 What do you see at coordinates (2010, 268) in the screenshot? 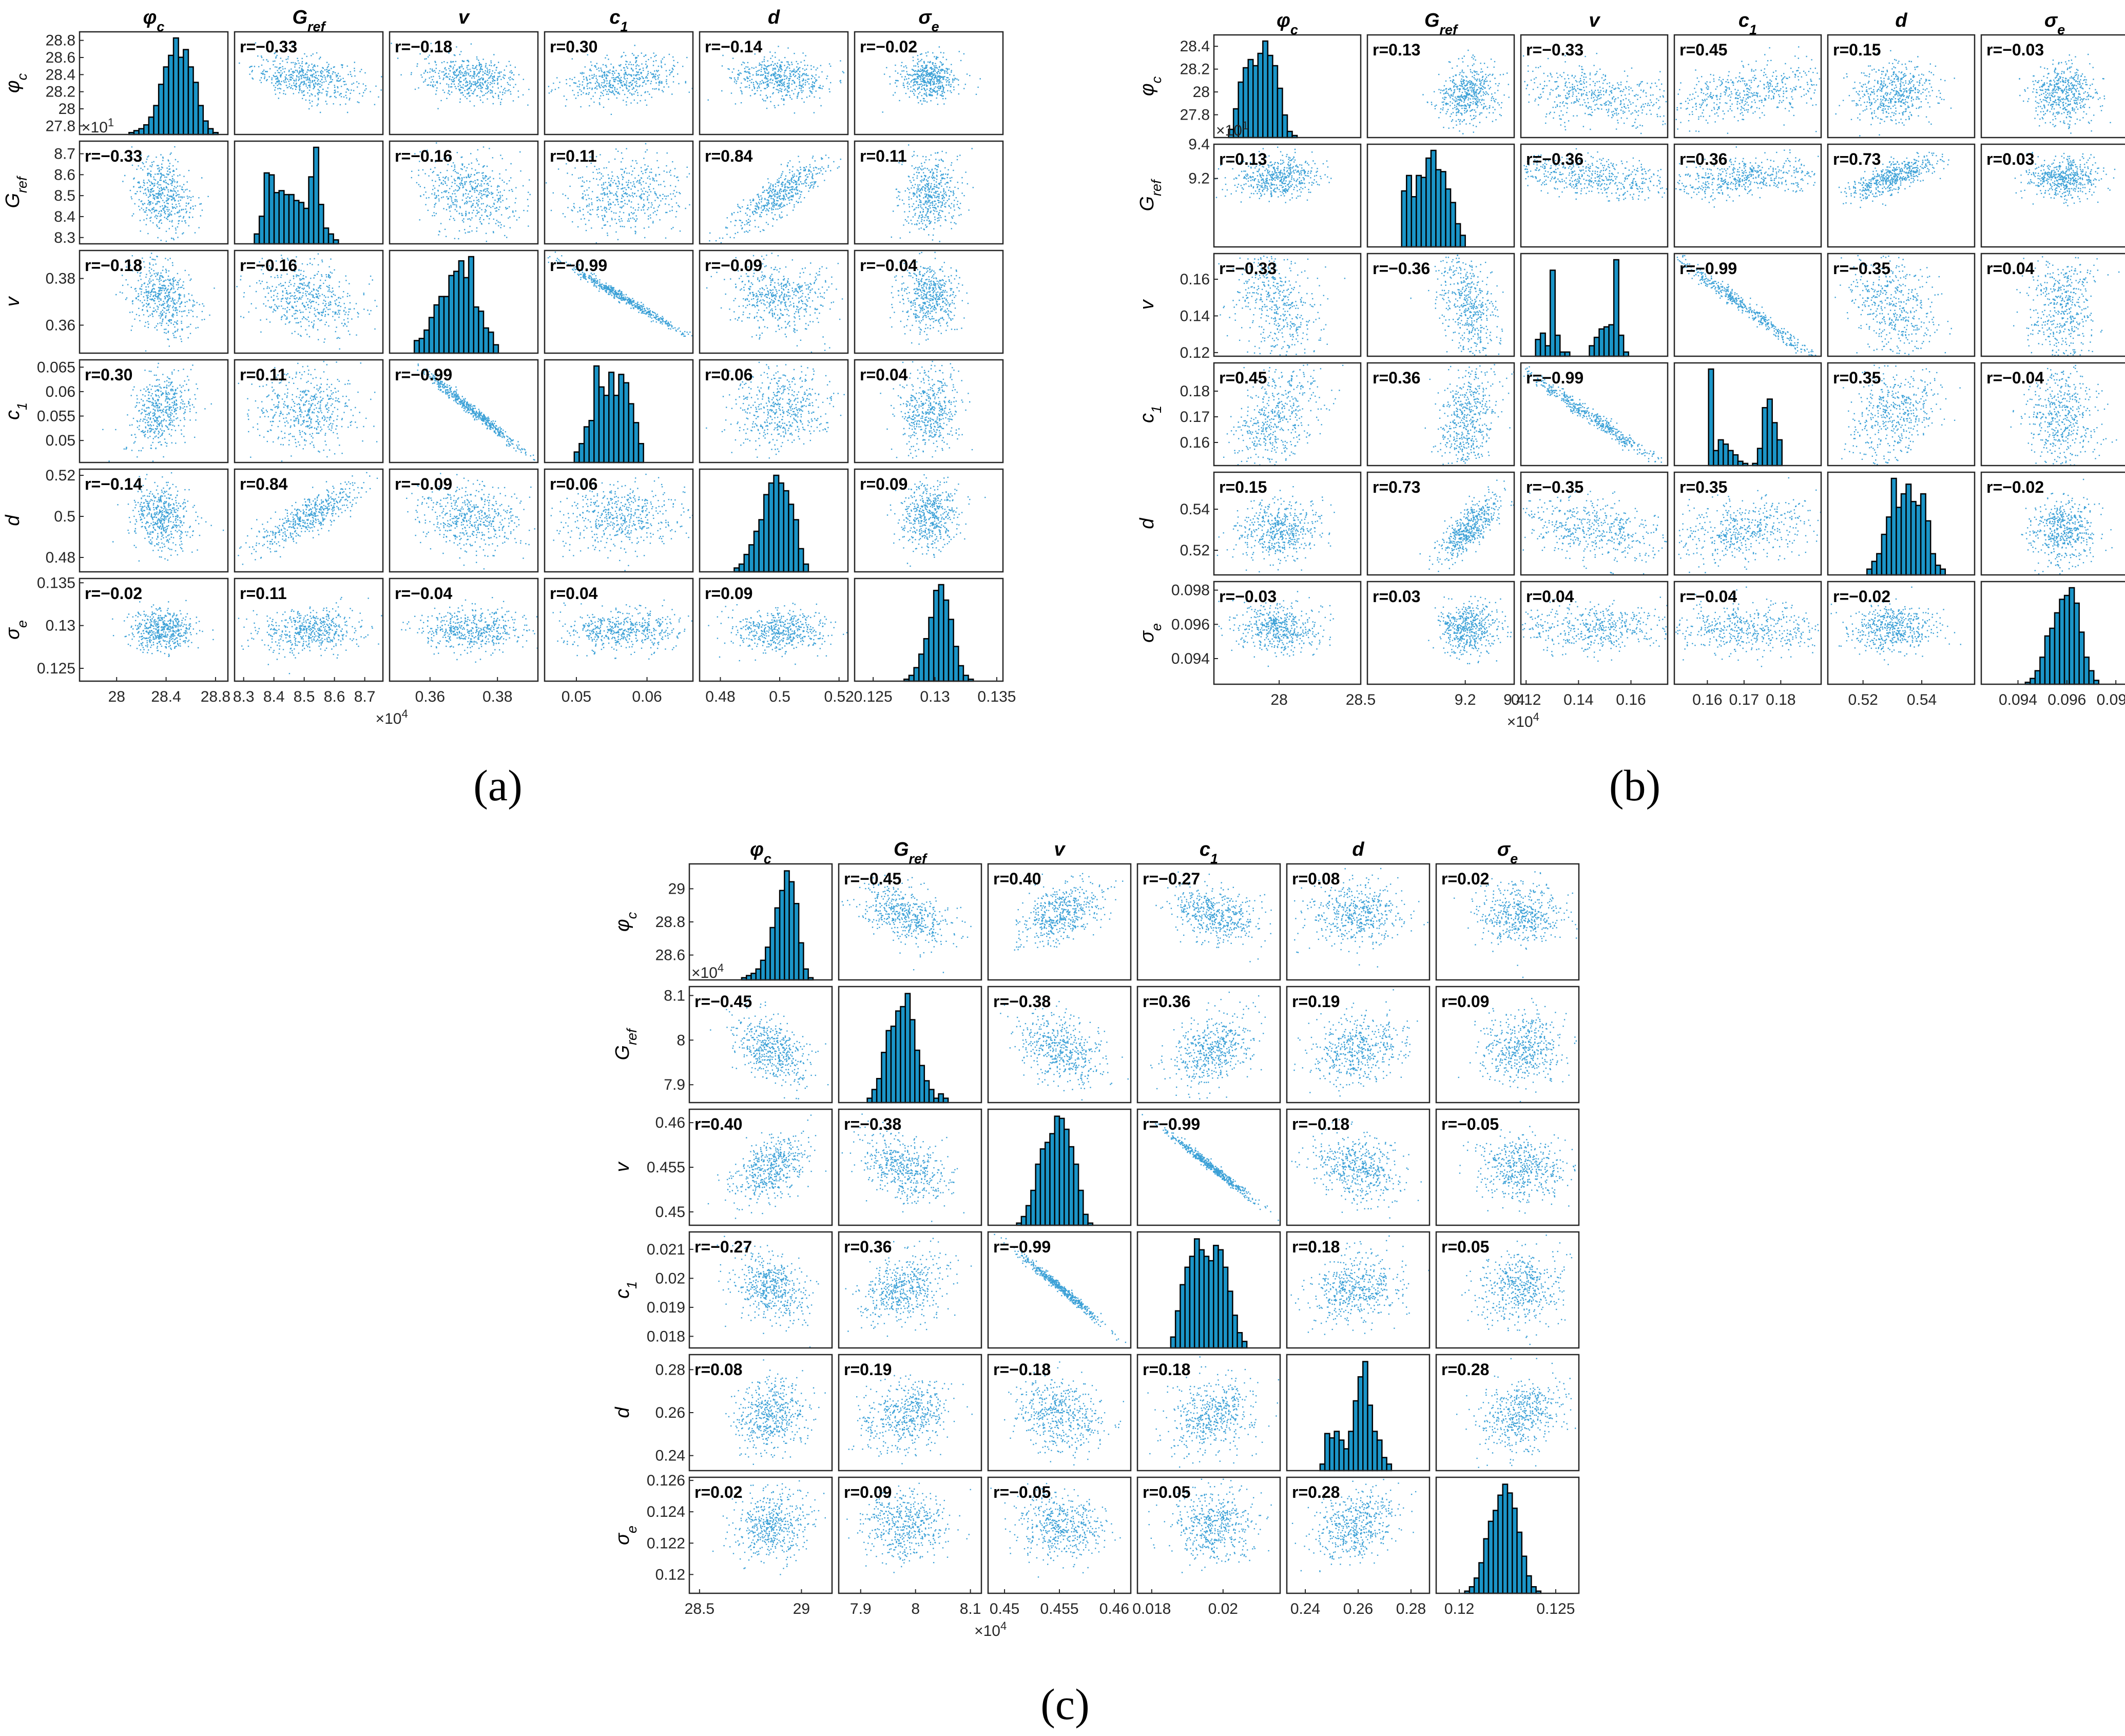
I see `corr-label-b-2-5: r=0.04` at bounding box center [2010, 268].